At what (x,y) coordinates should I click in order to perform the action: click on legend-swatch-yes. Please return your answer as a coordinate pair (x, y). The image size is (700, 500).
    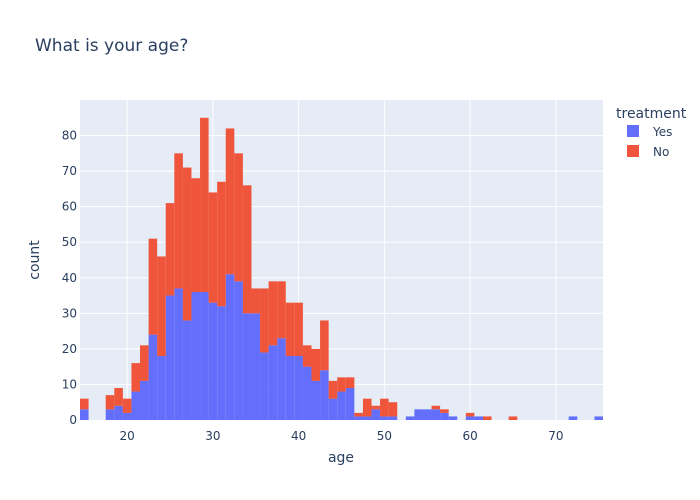
    Looking at the image, I should click on (633, 131).